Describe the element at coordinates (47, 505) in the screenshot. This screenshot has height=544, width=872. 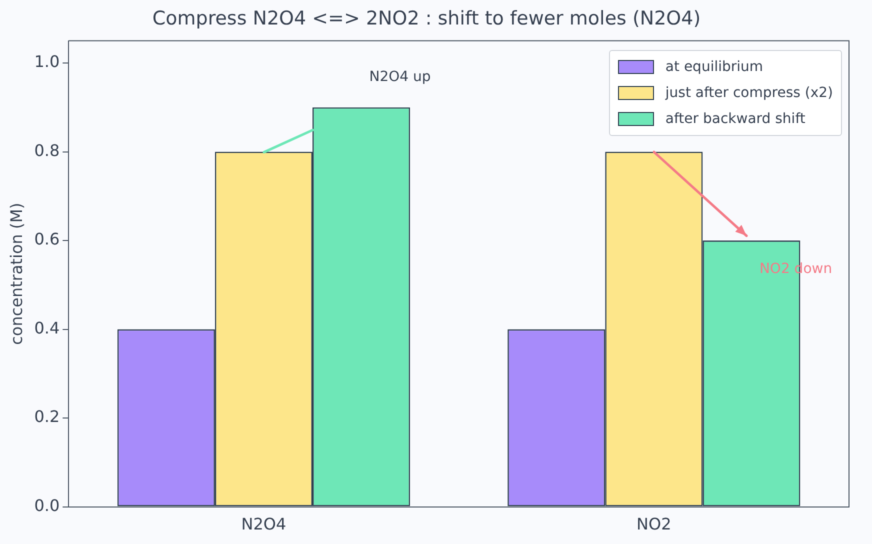
I see `y-tick-label: 0.0` at that location.